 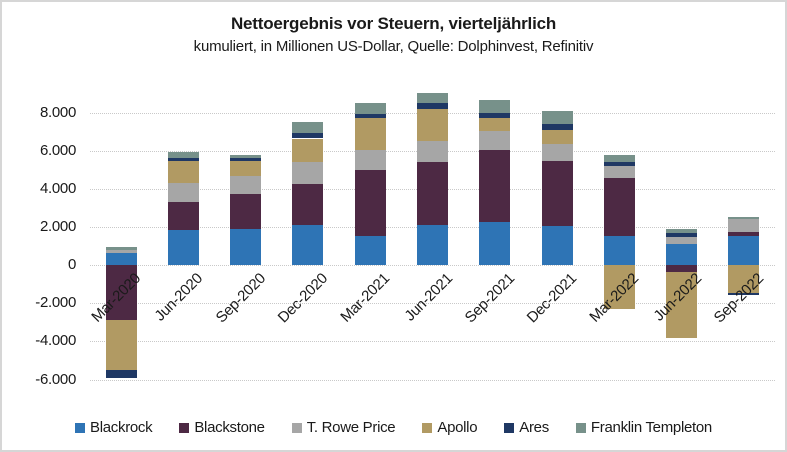 What do you see at coordinates (42, 239) in the screenshot?
I see `y-axis-labels: 8.000 6.000 4.000 2.000 0 -2.000 -4.000 -6.000` at bounding box center [42, 239].